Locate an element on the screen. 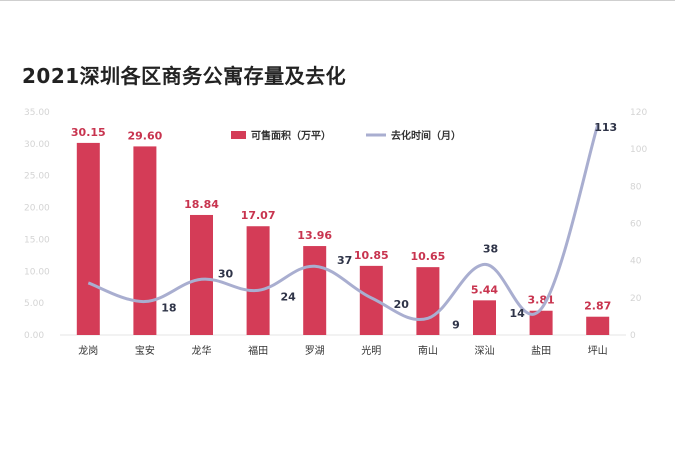 Image resolution: width=675 pixels, height=475 pixels. bar-value-label: 5.44 is located at coordinates (484, 289).